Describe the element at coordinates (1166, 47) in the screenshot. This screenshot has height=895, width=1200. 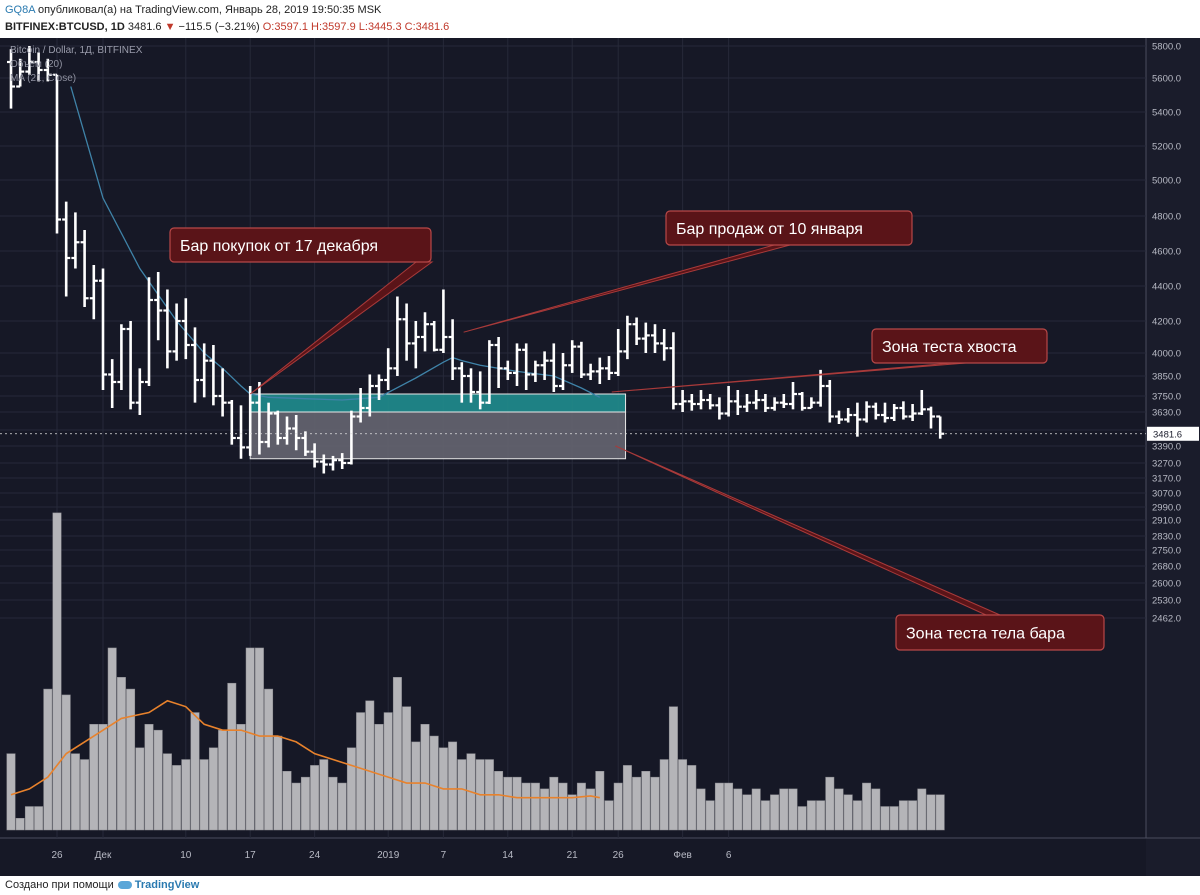
I see `y-tick-label: 5800.0` at that location.